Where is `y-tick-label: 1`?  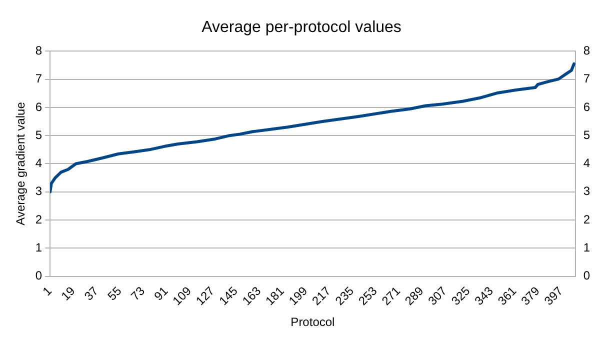 y-tick-label: 1 is located at coordinates (38, 247).